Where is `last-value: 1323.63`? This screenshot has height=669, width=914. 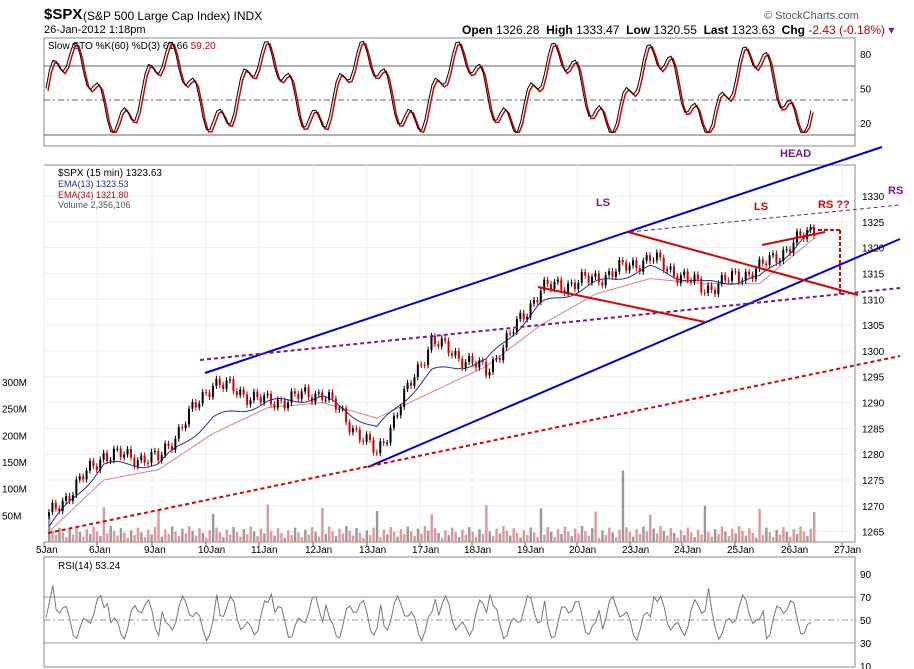 last-value: 1323.63 is located at coordinates (753, 30).